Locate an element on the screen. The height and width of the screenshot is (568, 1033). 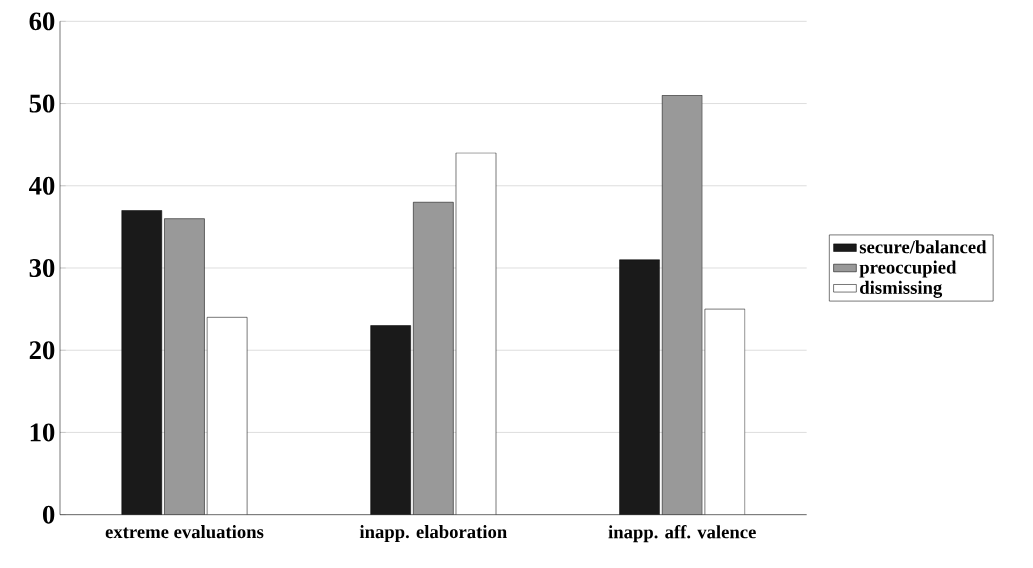
y-tick-label: 20 is located at coordinates (42, 350).